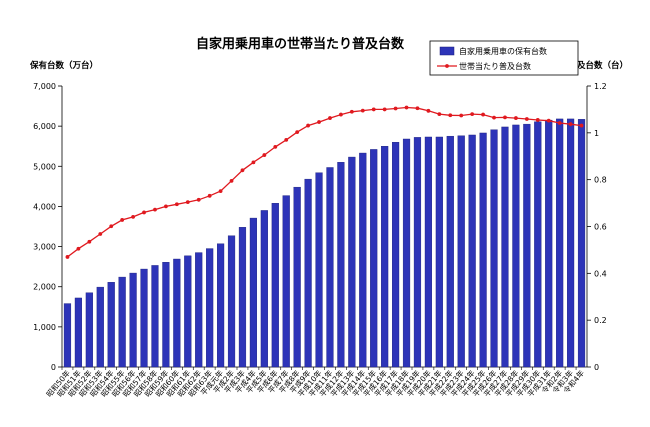 The width and height of the screenshot is (650, 427). I want to click on legend: 自家用乗用車の保有台数 世帯当たり普及台数, so click(504, 58).